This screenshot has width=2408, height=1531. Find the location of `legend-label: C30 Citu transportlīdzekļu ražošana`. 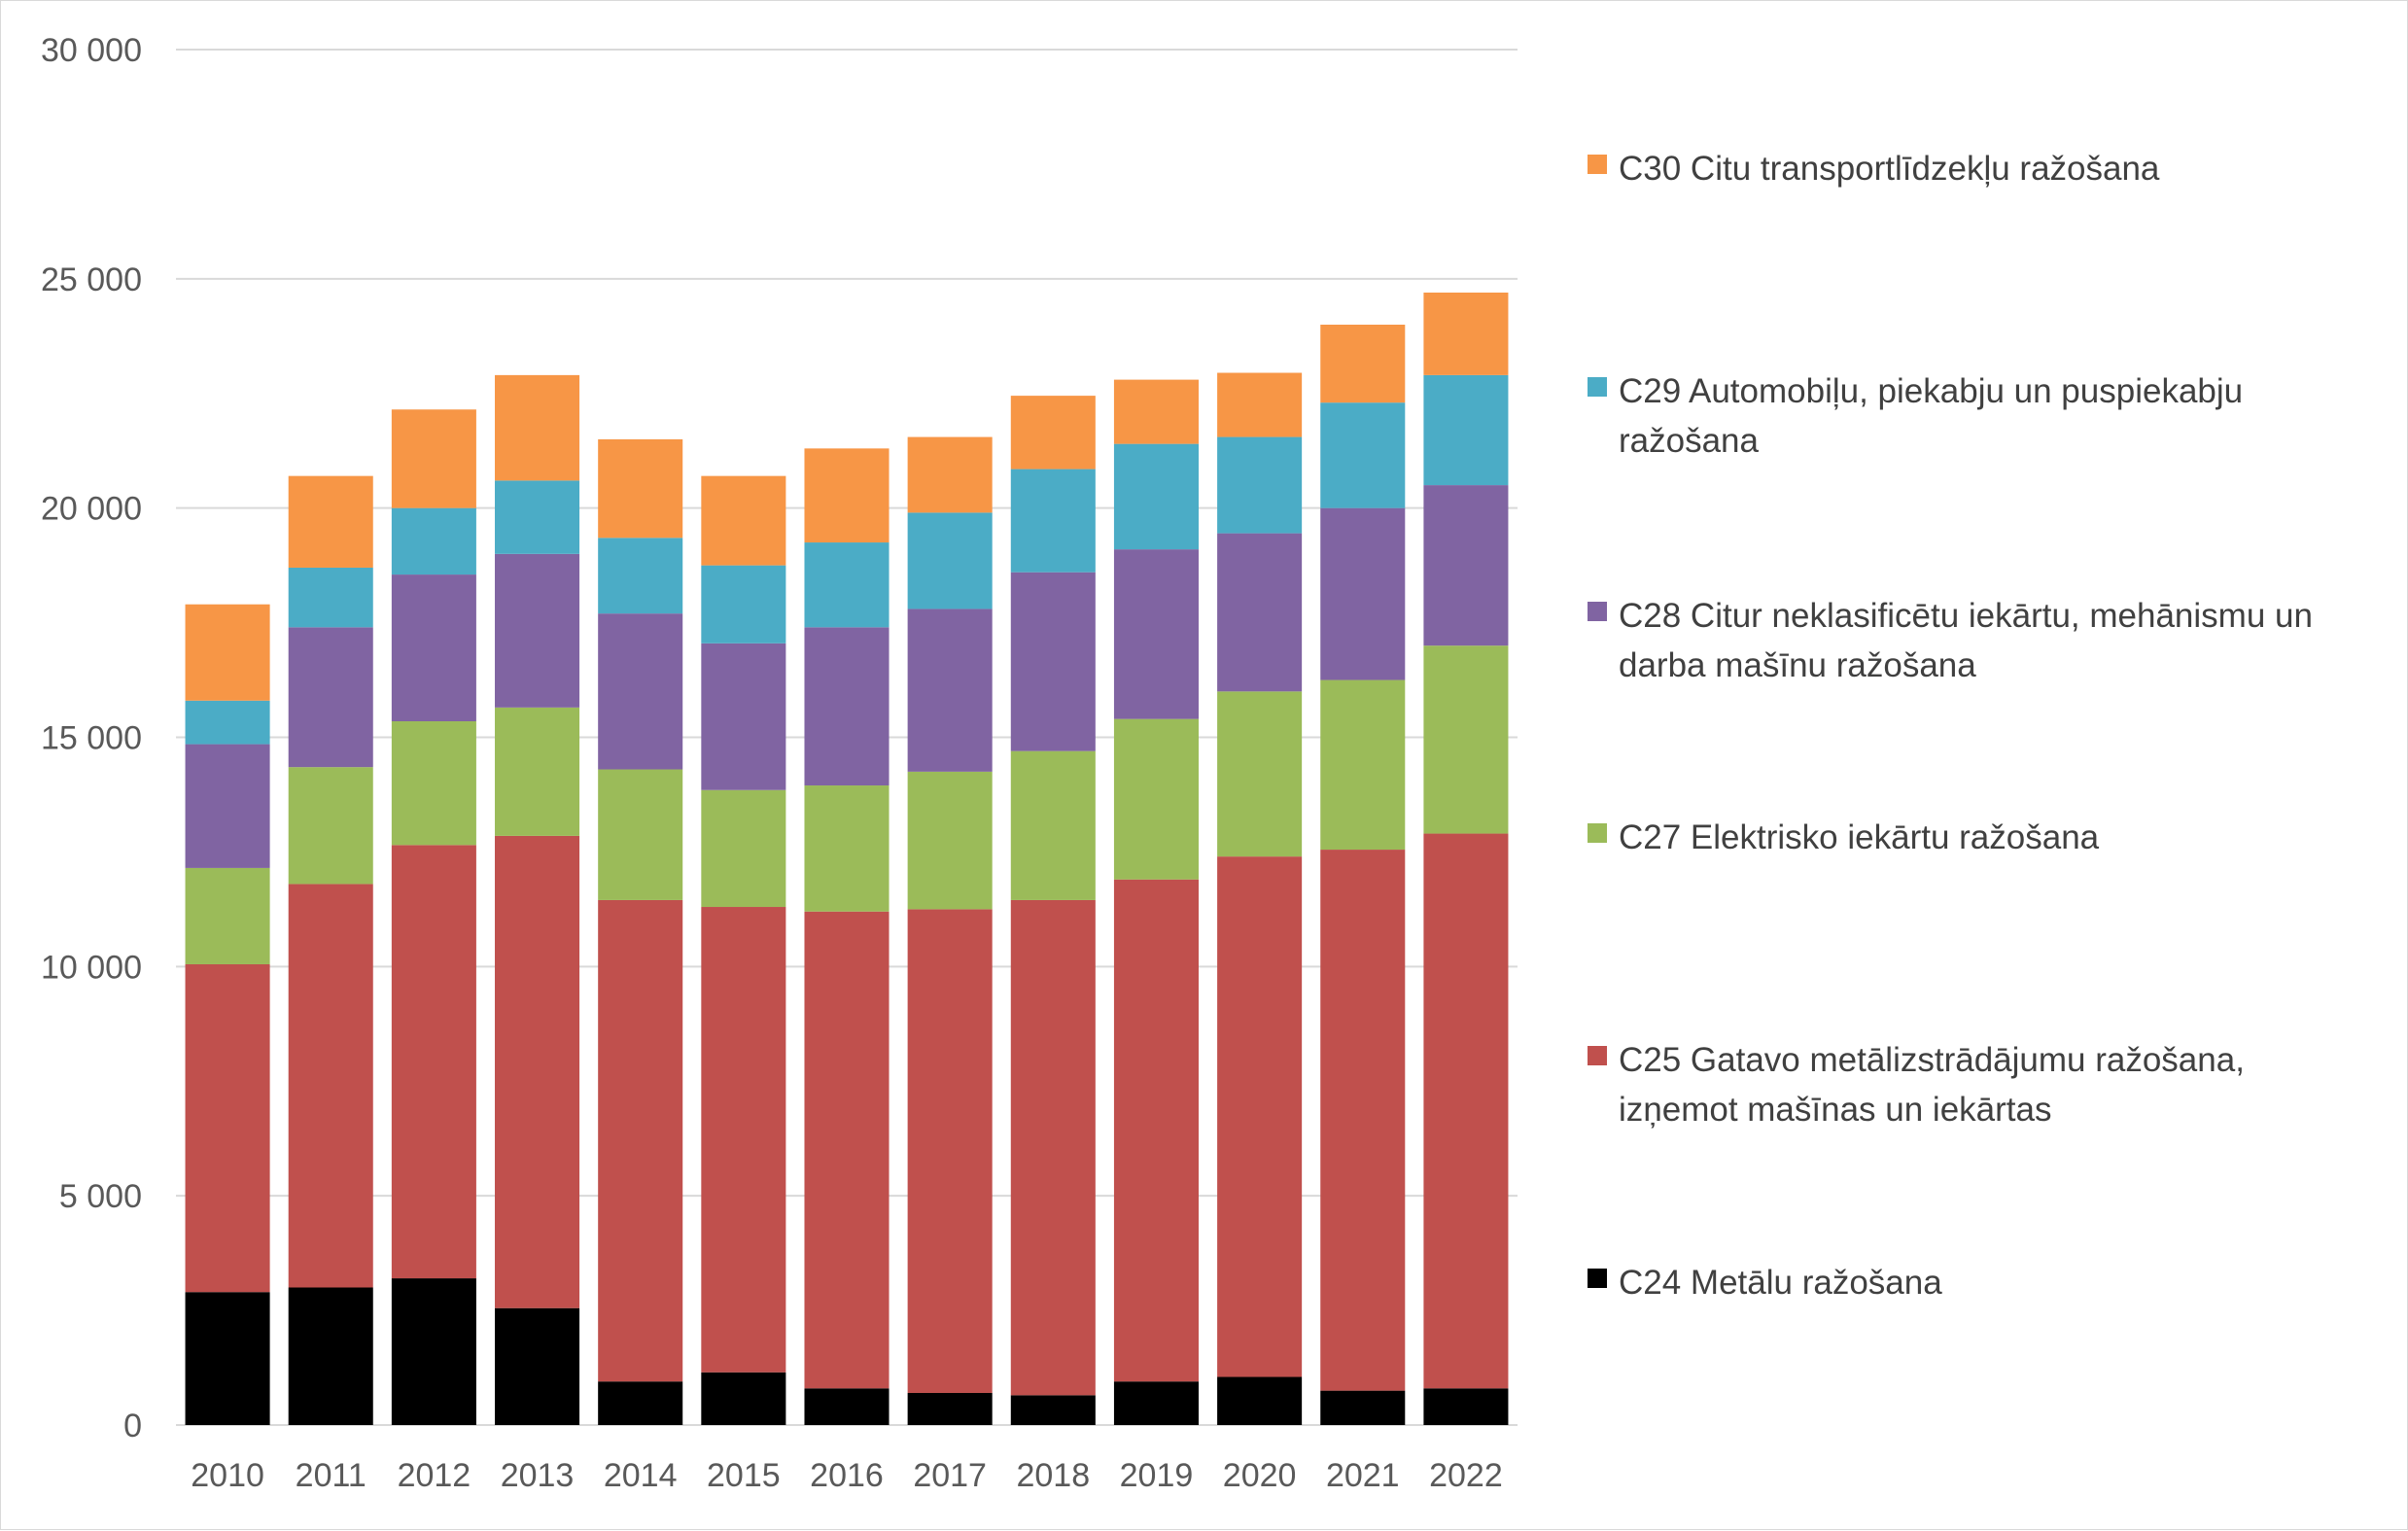

legend-label: C30 Citu transportlīdzekļu ražošana is located at coordinates (1889, 169).